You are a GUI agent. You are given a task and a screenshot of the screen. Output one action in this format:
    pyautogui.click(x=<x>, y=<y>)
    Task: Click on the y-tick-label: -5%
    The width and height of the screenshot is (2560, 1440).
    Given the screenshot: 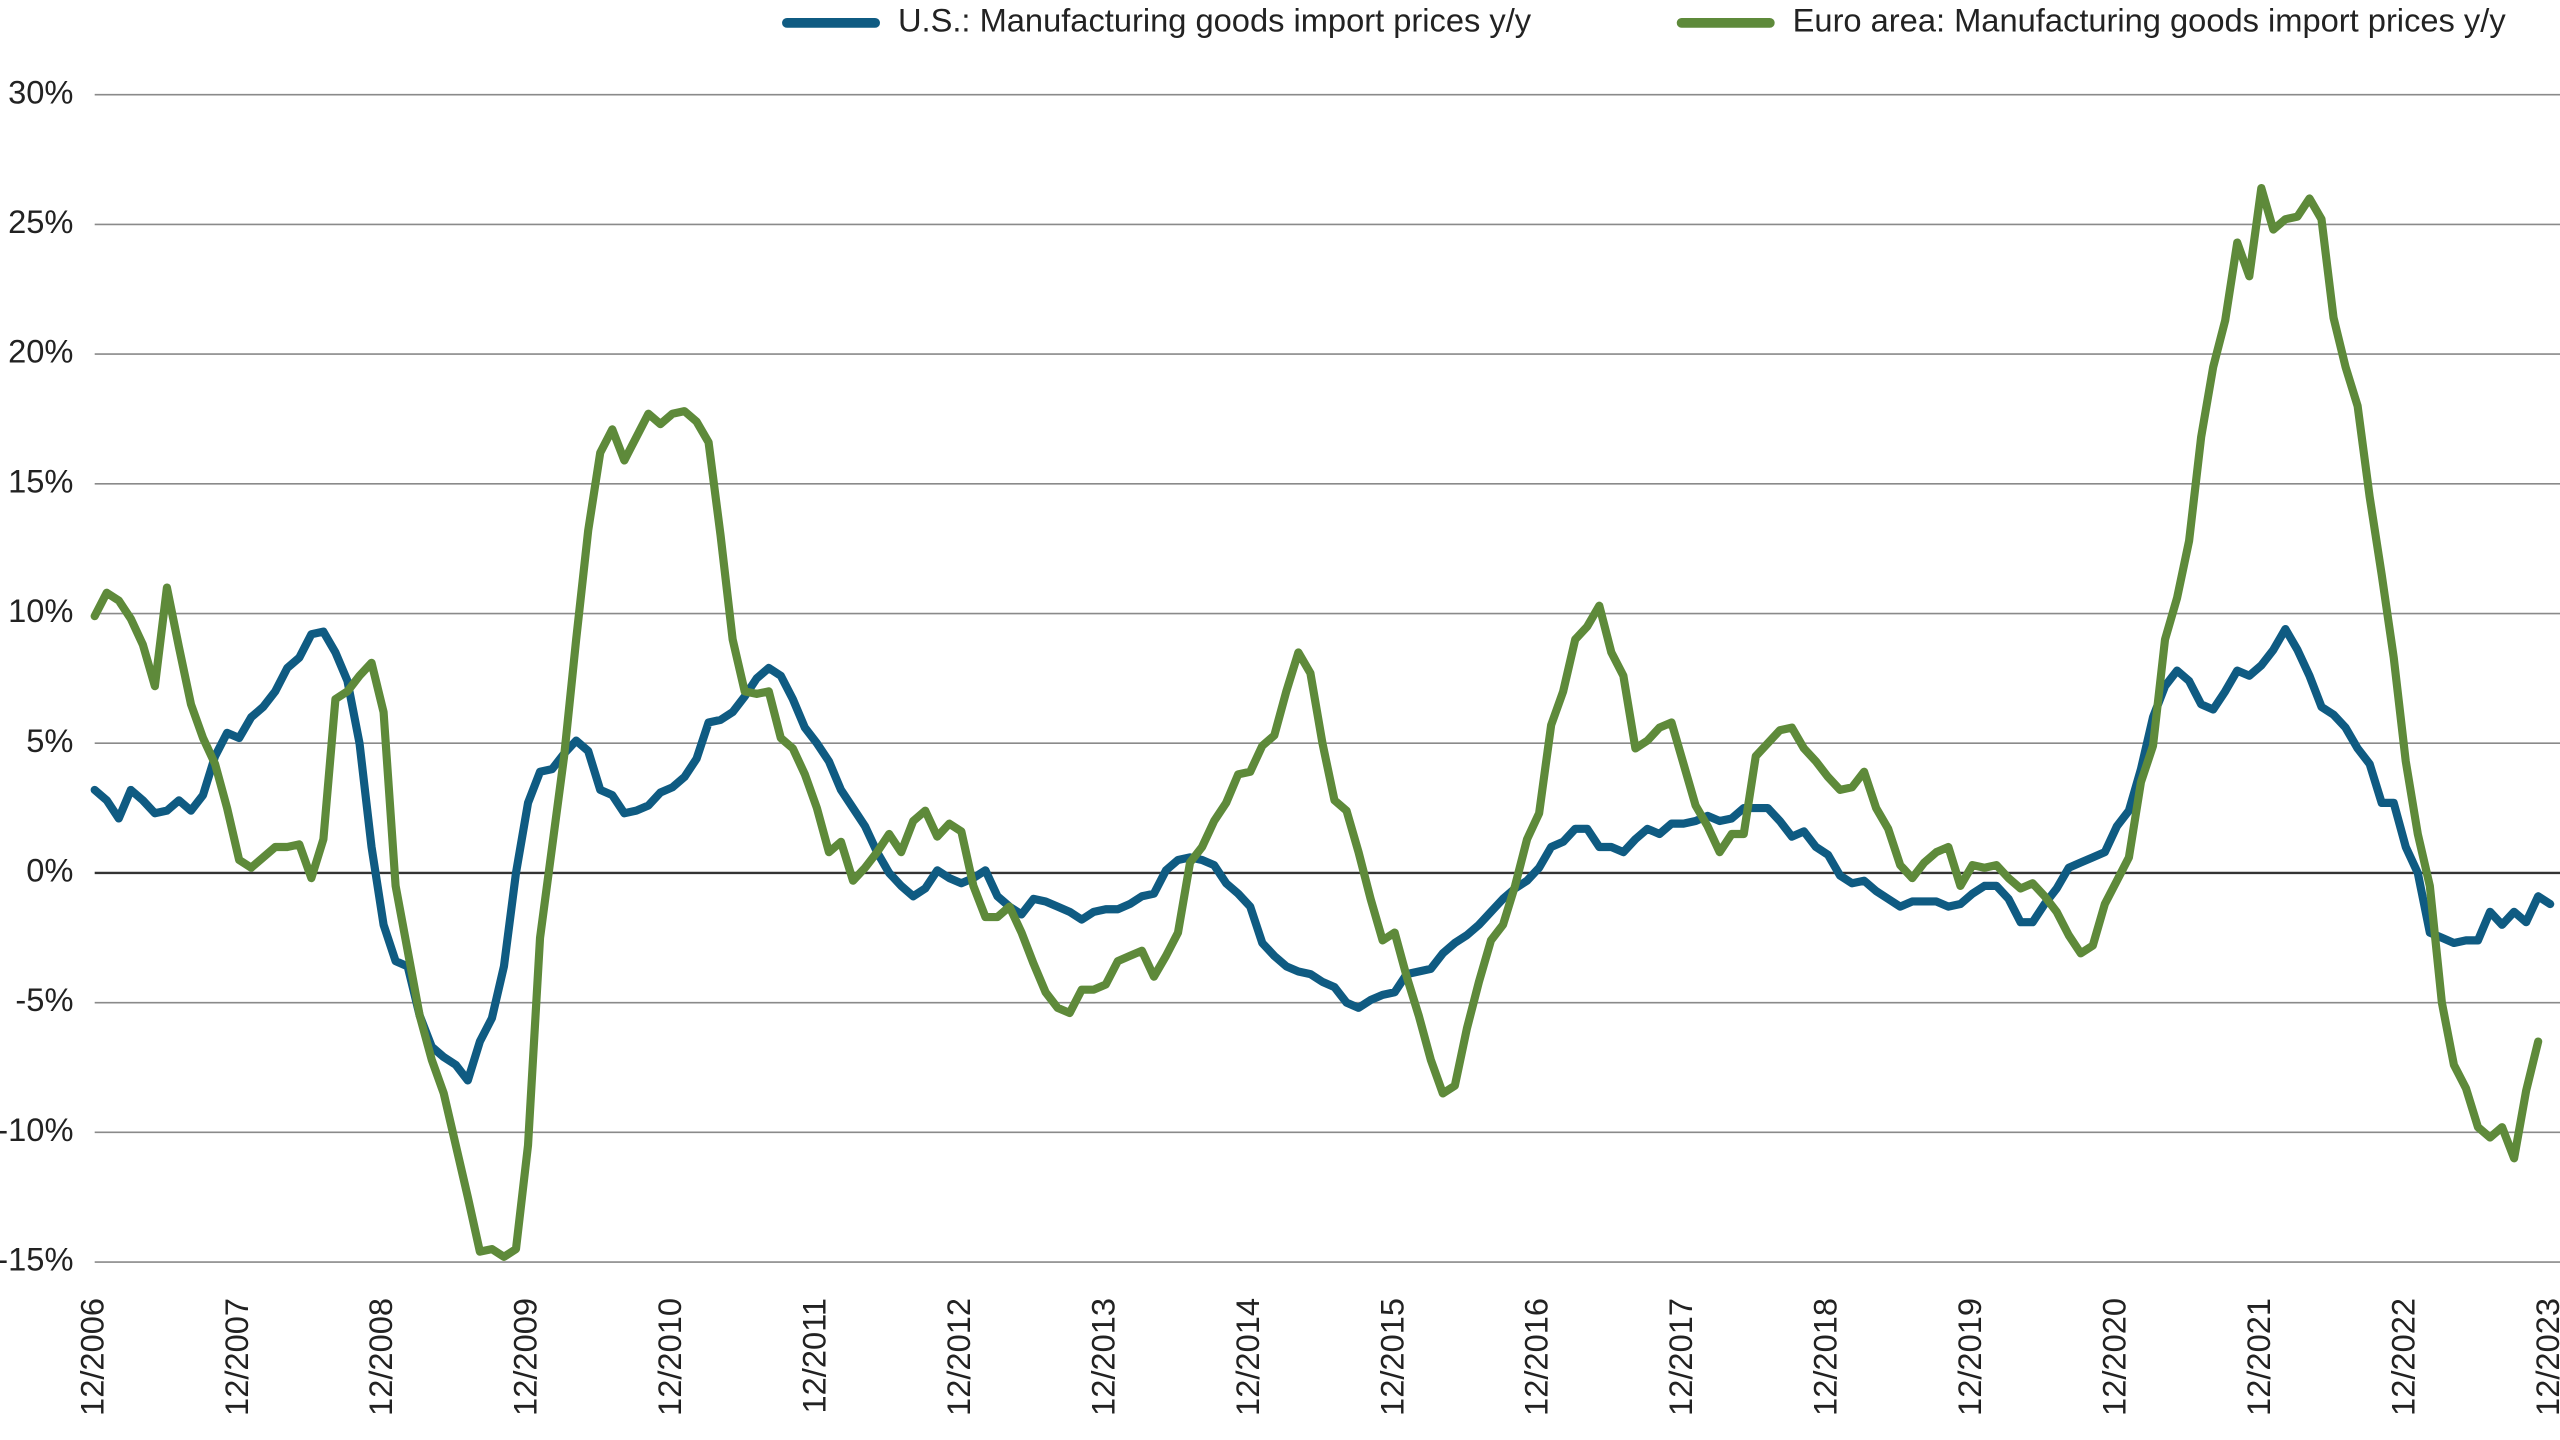 What is the action you would take?
    pyautogui.click(x=44, y=999)
    